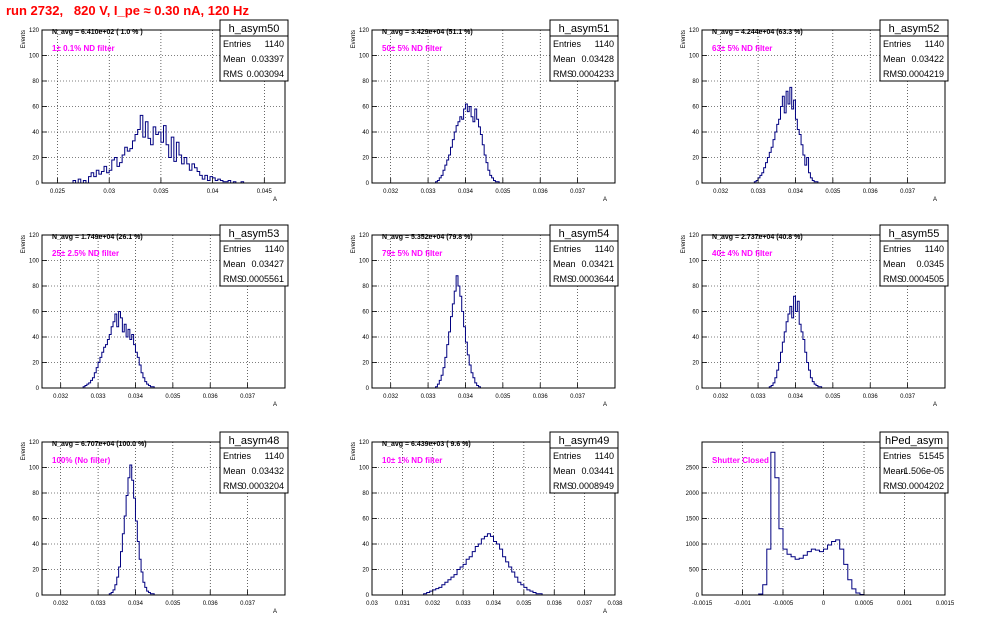  Describe the element at coordinates (930, 264) in the screenshot. I see `stats-value: 0.0345` at that location.